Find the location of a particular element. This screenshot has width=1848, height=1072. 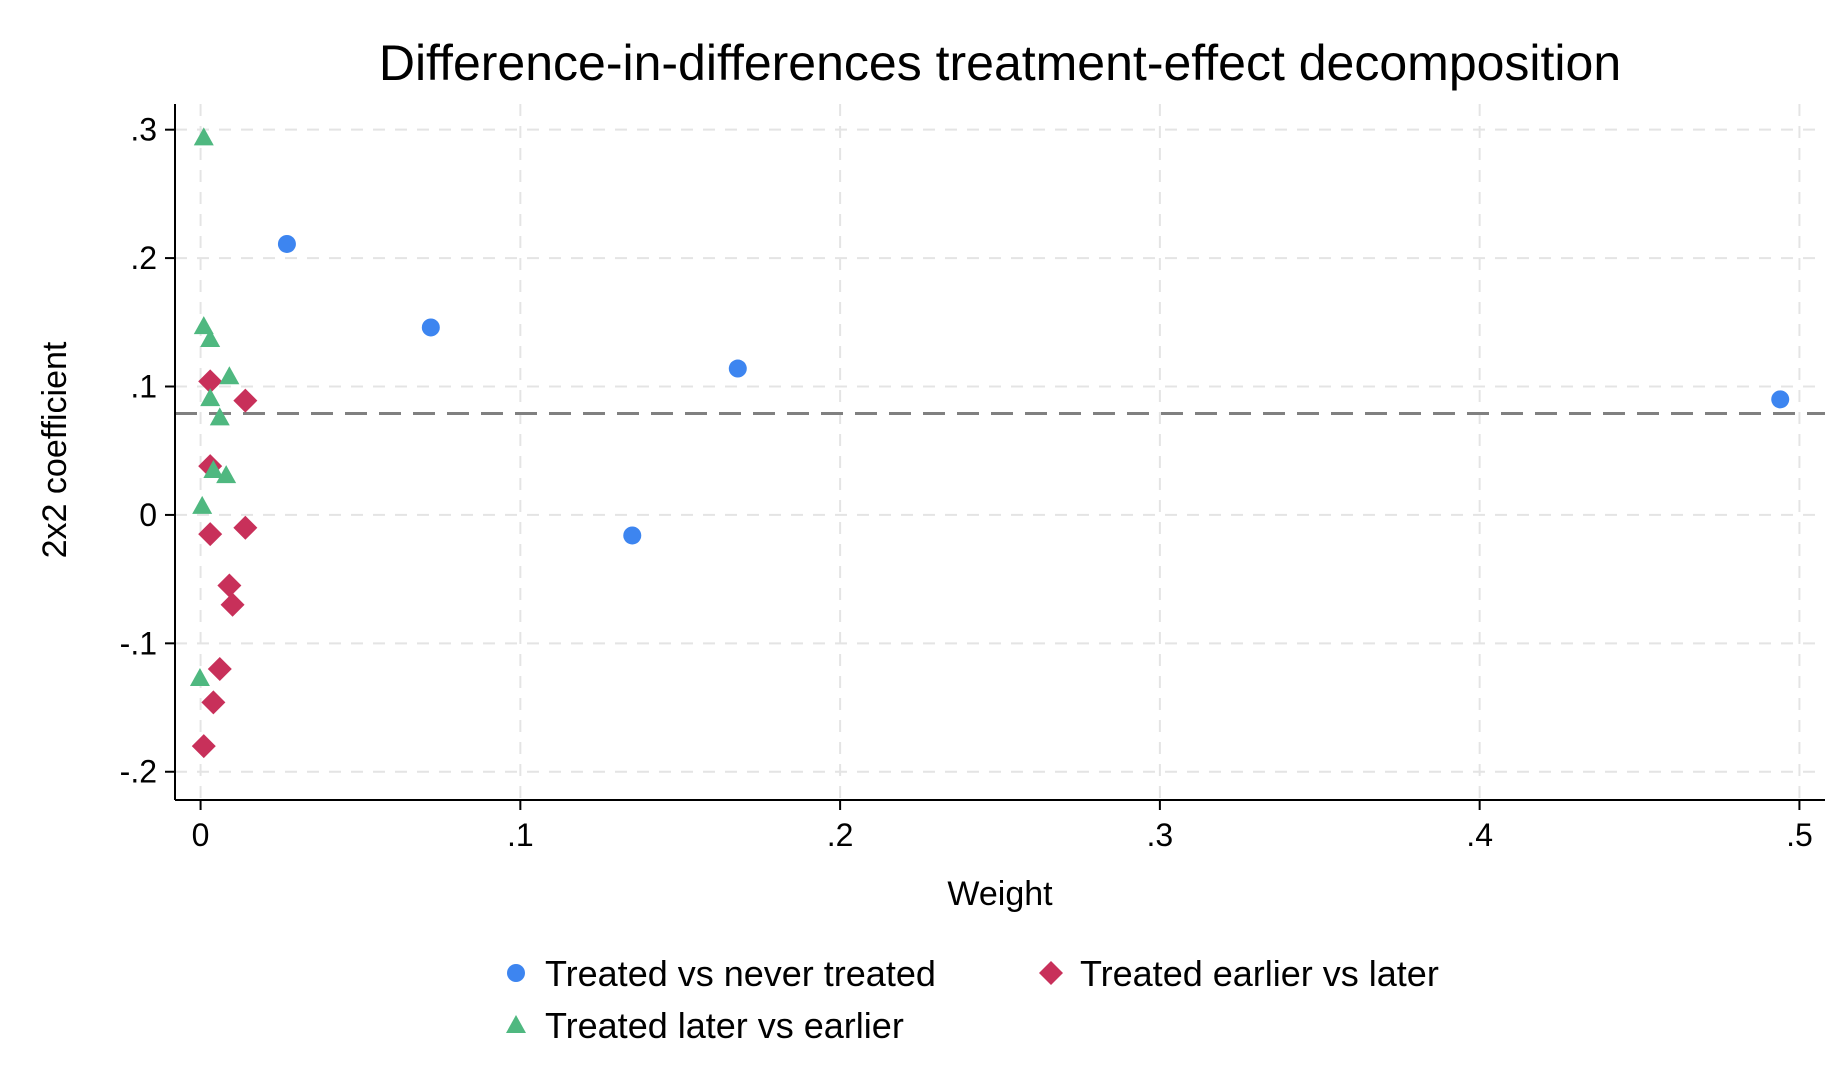

legend-triangle-icon is located at coordinates (516, 1024).